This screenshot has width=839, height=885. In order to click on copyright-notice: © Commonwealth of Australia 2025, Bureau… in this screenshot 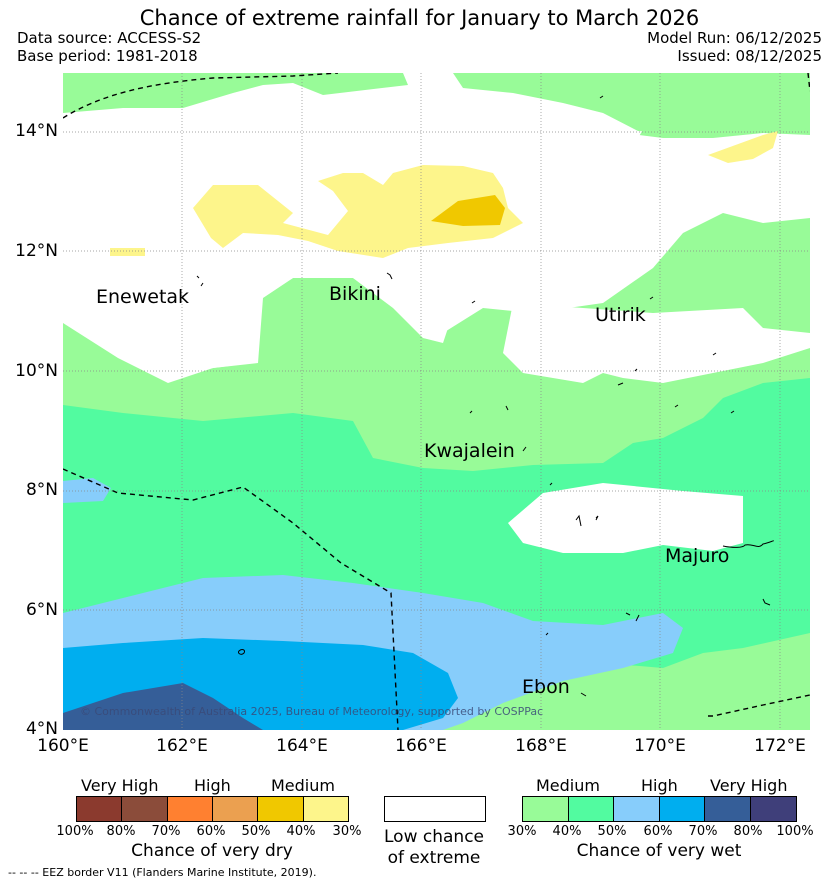, I will do `click(312, 711)`.